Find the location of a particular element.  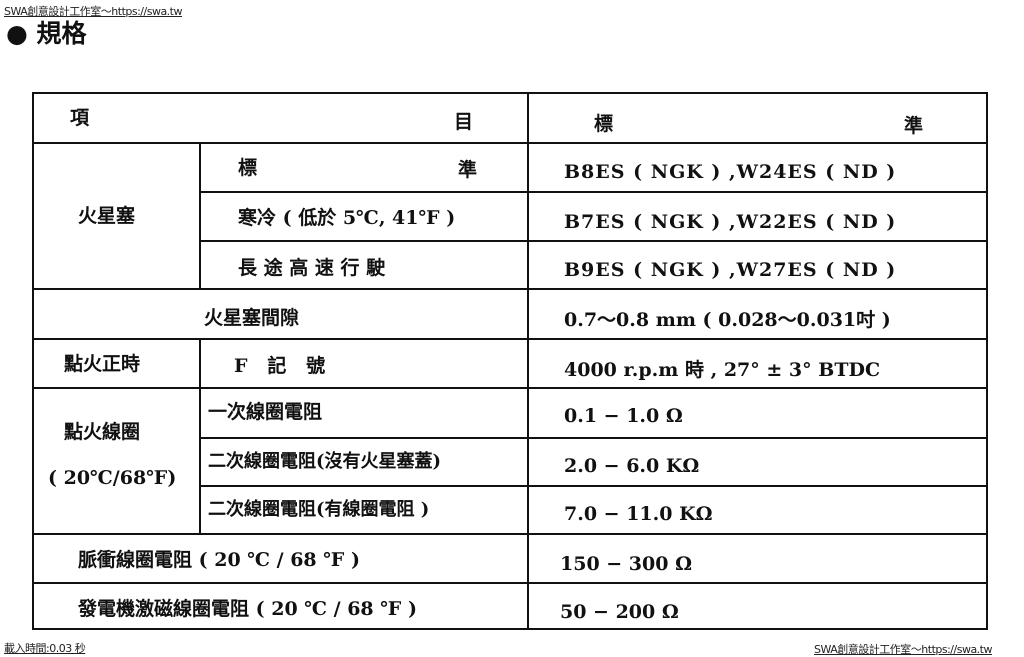

coil-label-temp: ( 20℃/68℉) is located at coordinates (112, 478).